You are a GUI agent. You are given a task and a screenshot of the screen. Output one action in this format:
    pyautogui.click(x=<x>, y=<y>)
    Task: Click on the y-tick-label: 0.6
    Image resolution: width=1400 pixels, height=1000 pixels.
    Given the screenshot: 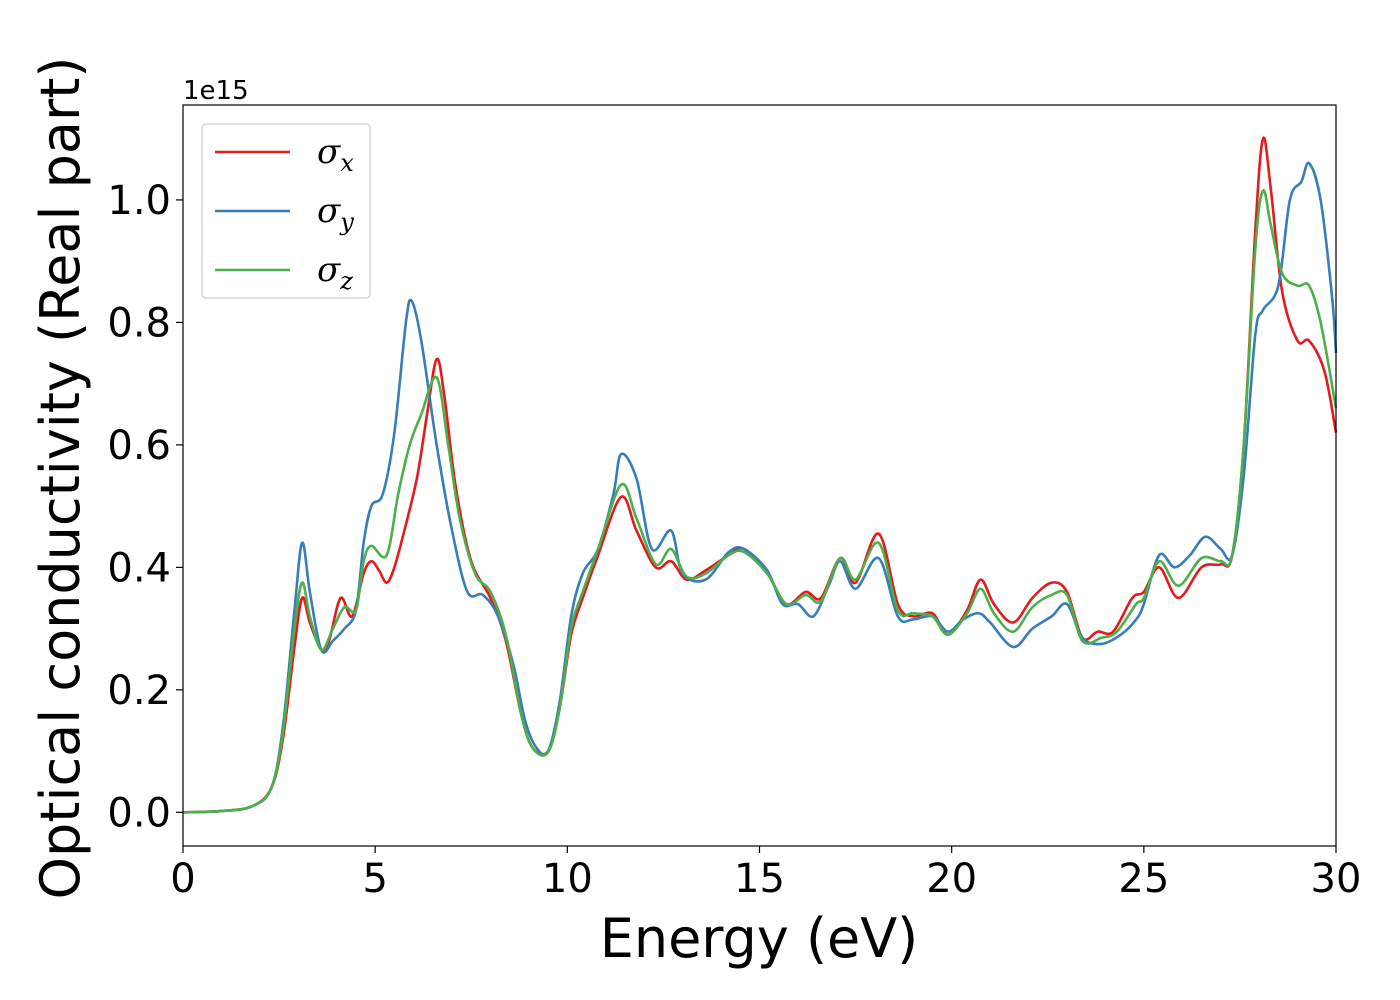 What is the action you would take?
    pyautogui.click(x=139, y=446)
    